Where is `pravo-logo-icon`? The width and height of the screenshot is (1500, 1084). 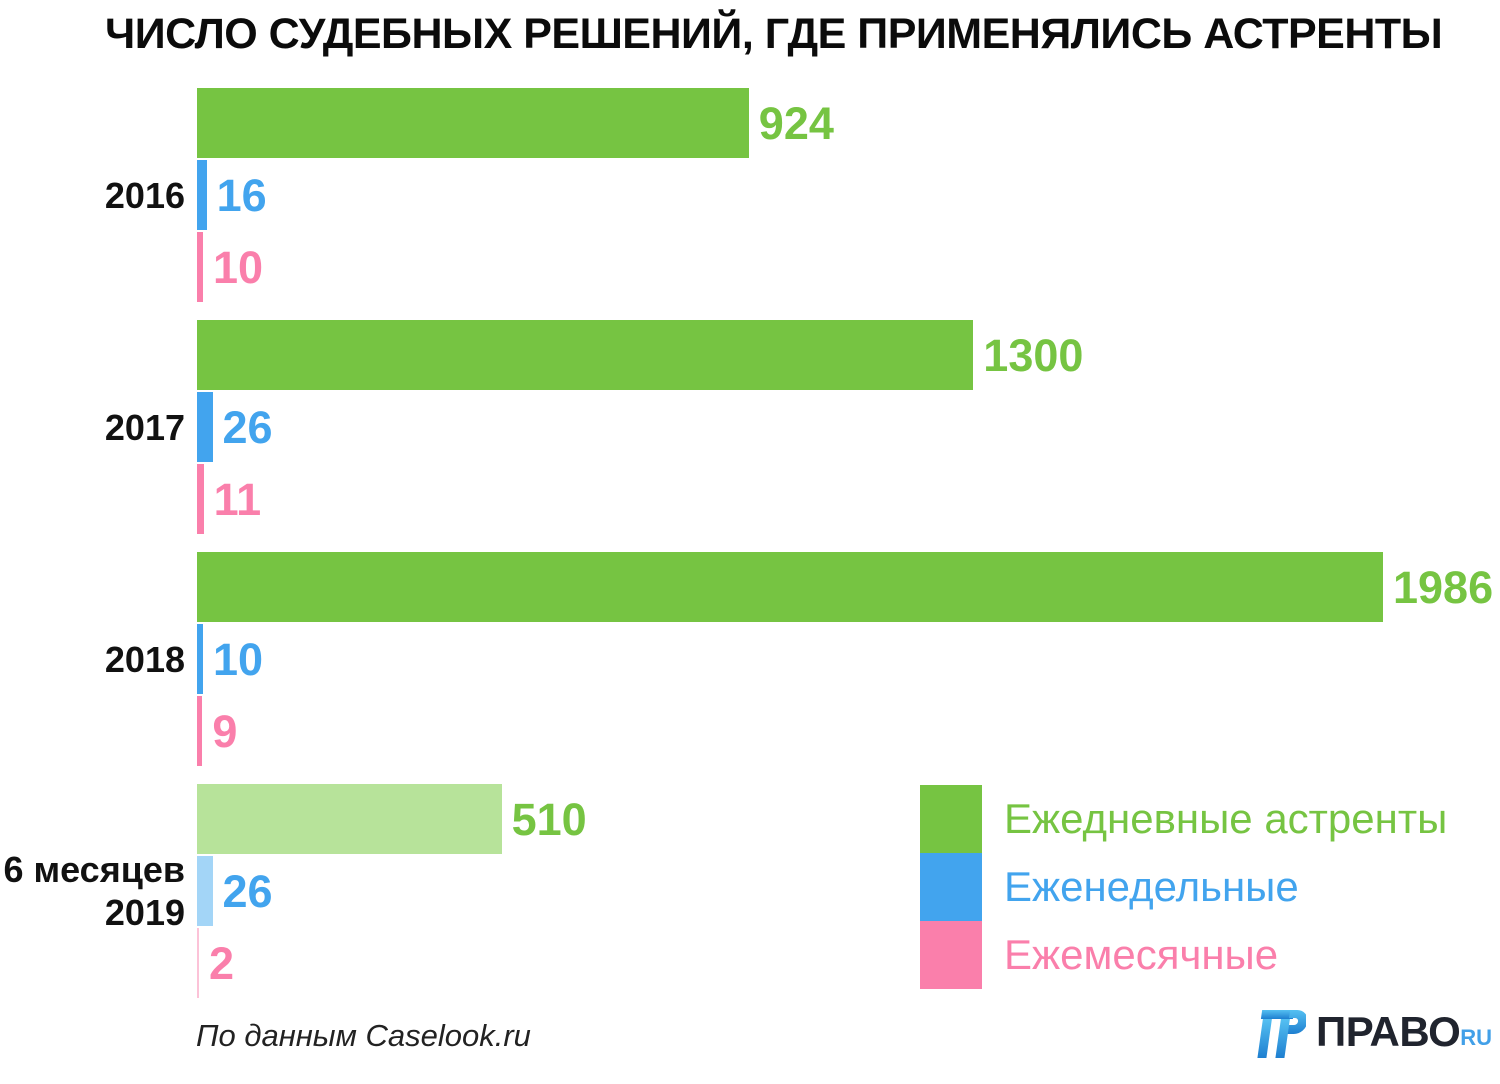 pravo-logo-icon is located at coordinates (1281, 1034).